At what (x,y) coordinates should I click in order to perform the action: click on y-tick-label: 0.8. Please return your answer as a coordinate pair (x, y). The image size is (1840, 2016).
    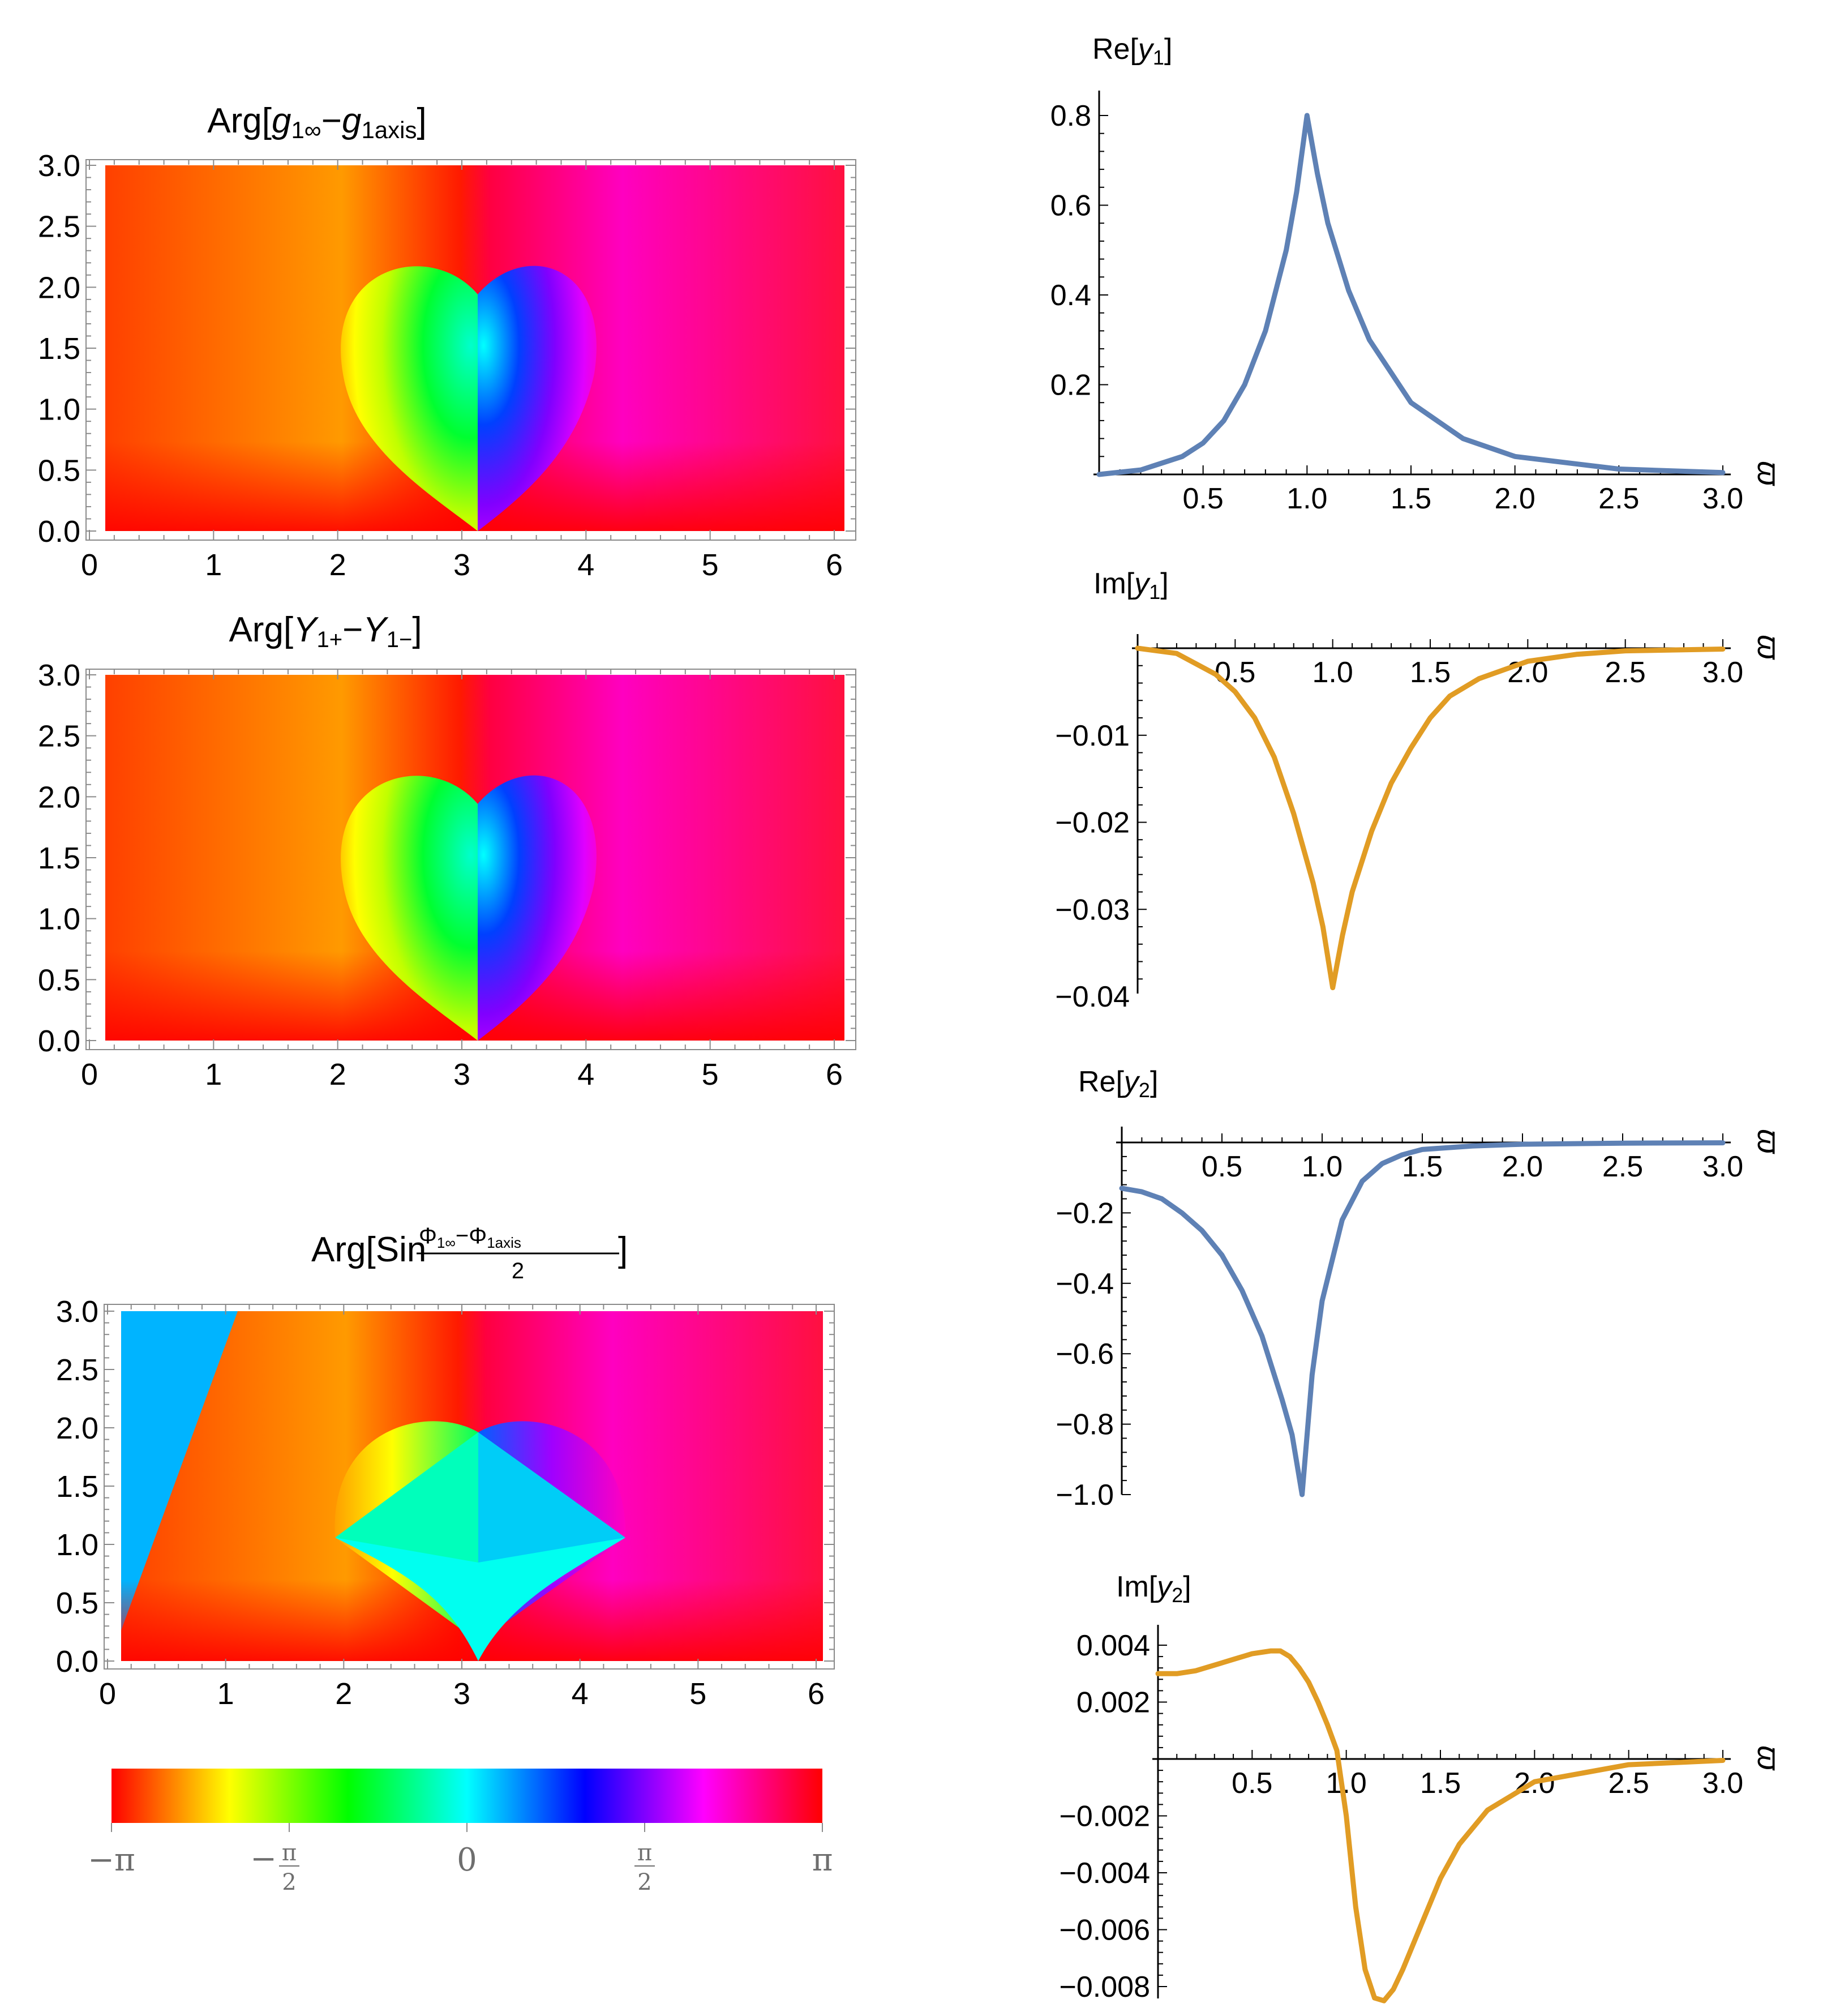
    Looking at the image, I should click on (1070, 116).